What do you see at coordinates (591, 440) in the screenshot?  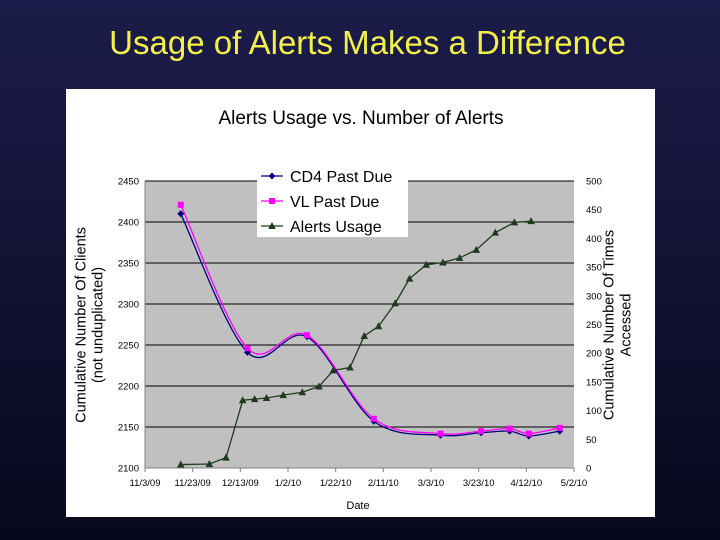 I see `y-right-tick-label: 50` at bounding box center [591, 440].